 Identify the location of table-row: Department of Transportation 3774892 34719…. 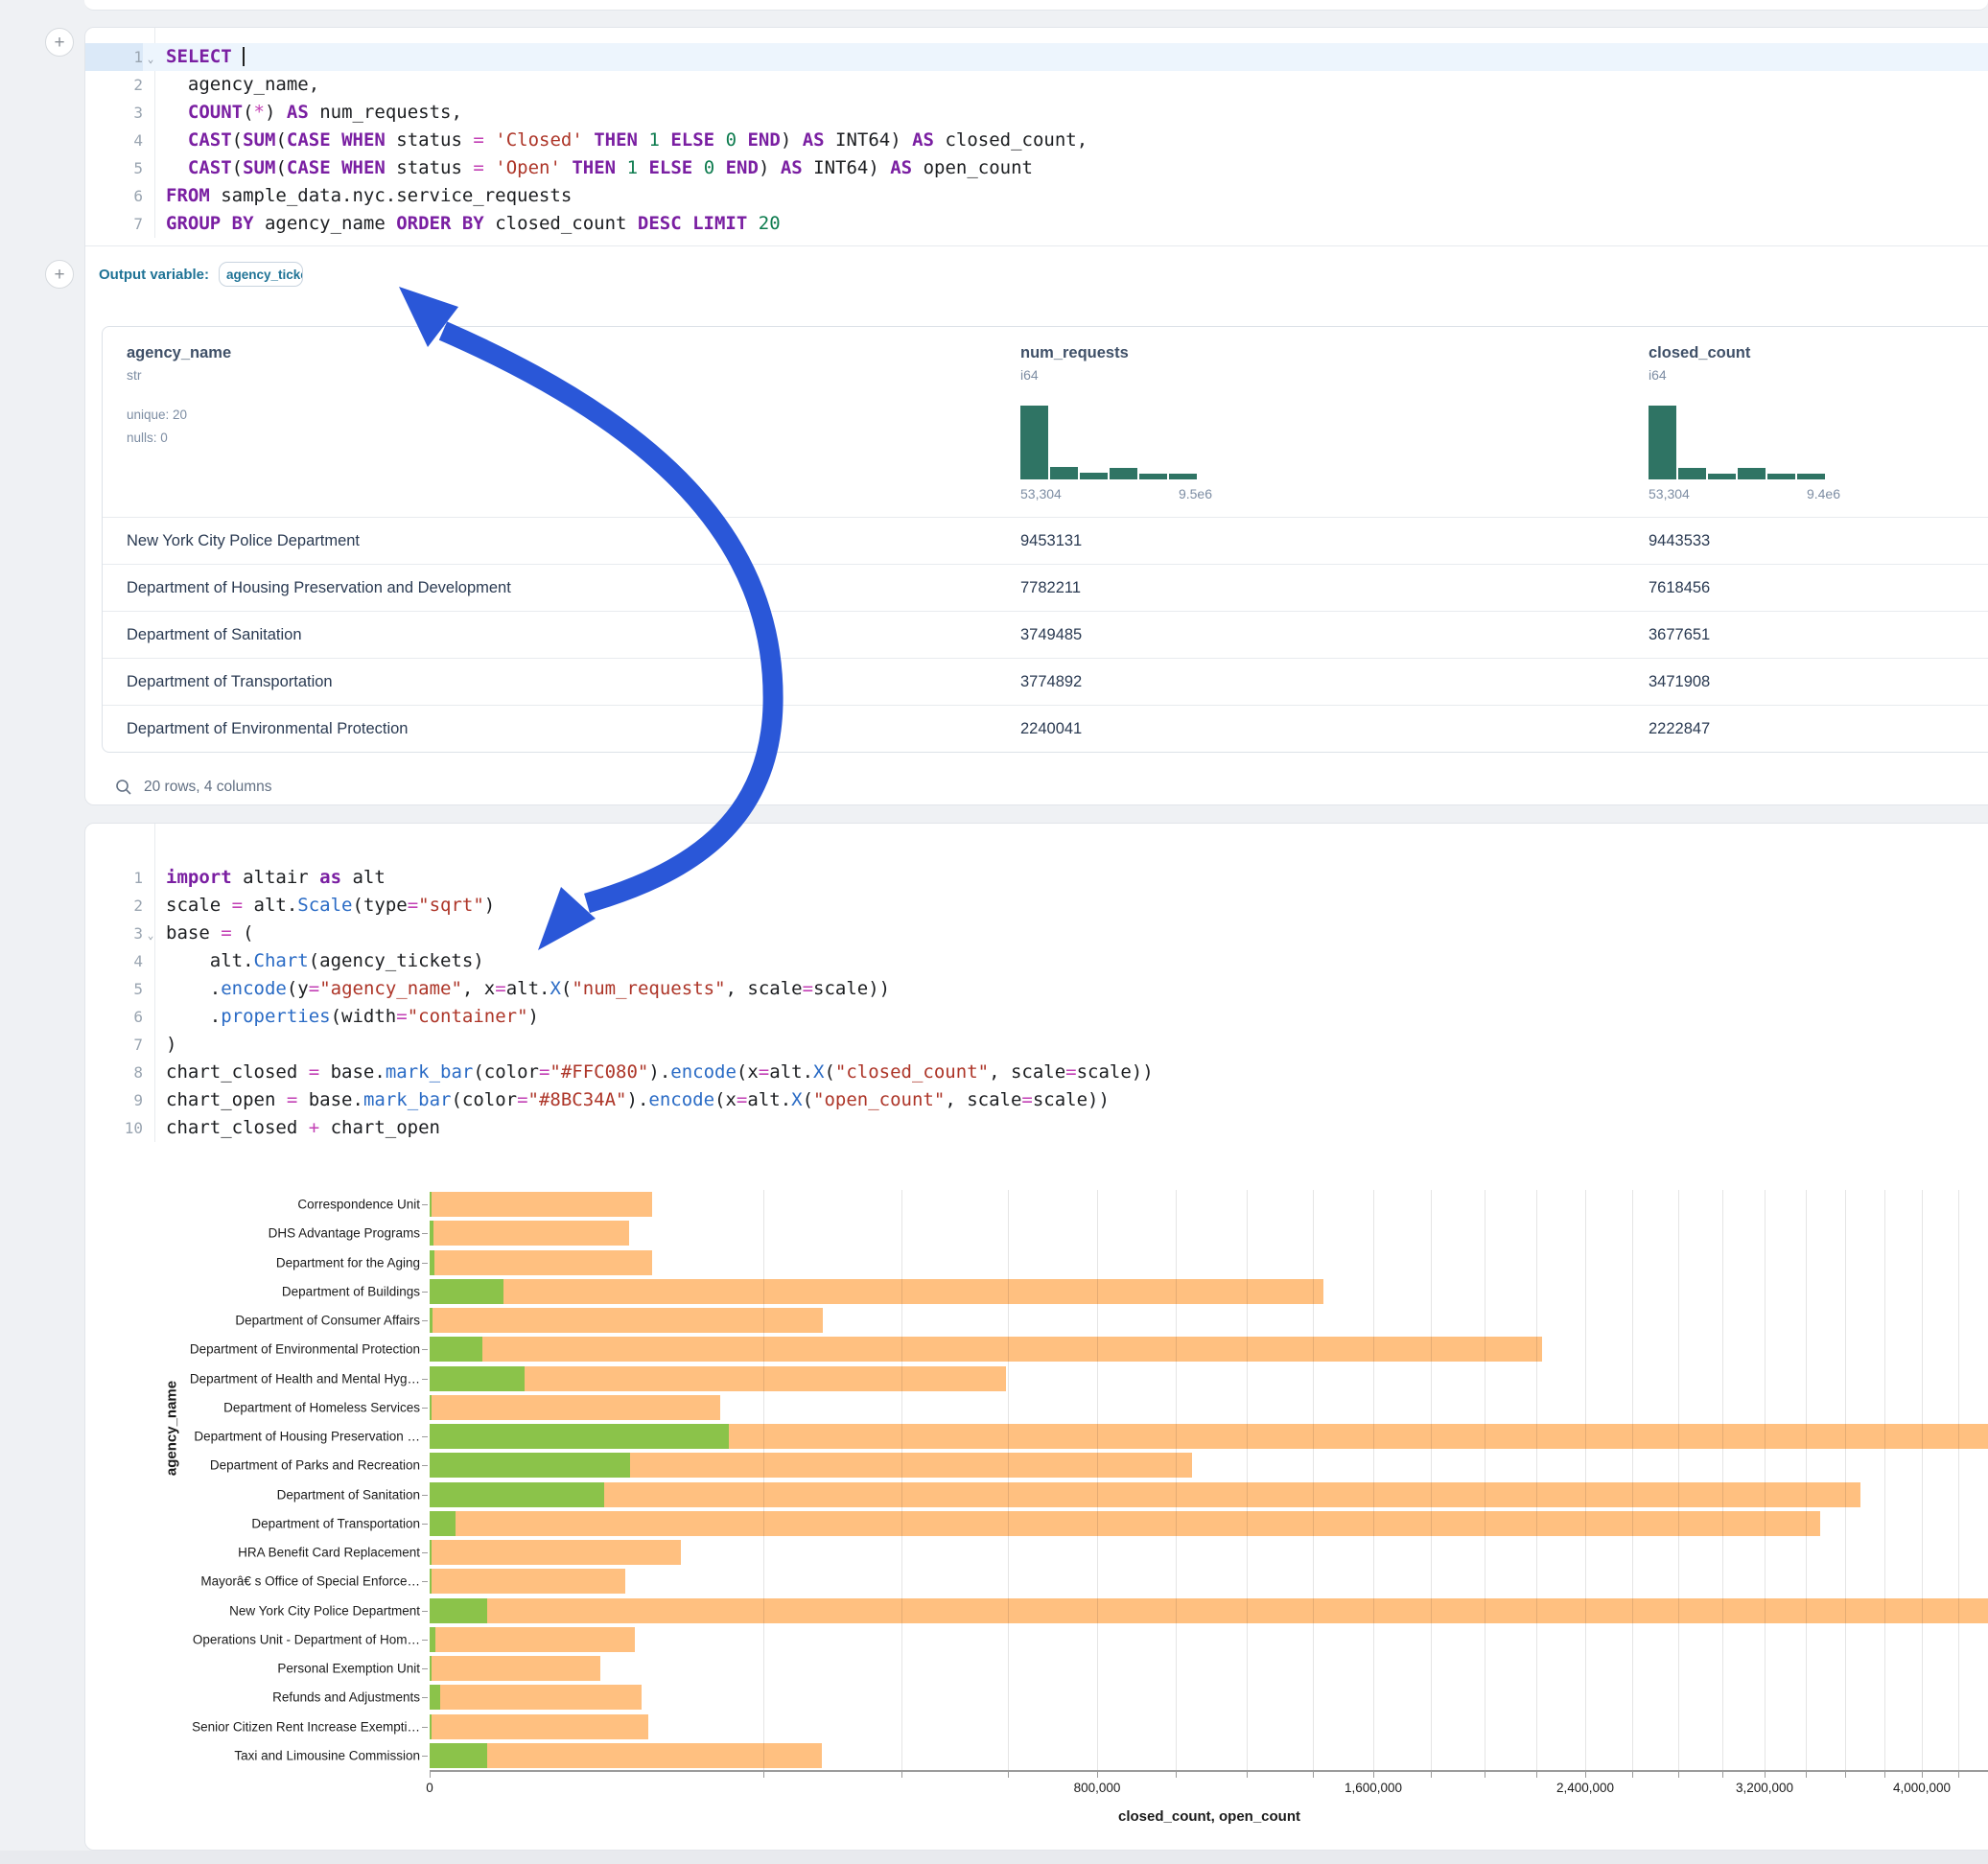
(1046, 681).